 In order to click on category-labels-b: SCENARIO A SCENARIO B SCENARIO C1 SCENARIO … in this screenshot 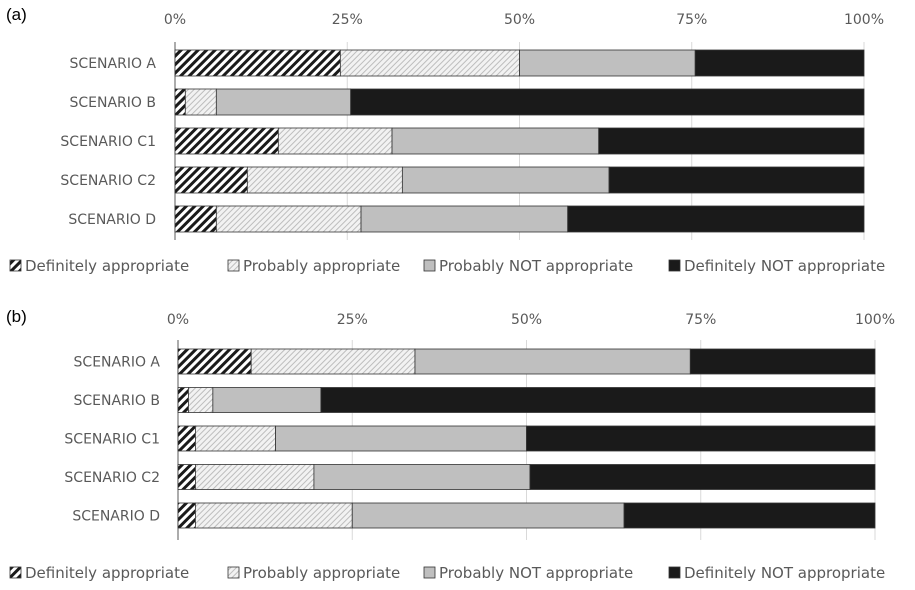, I will do `click(112, 440)`.